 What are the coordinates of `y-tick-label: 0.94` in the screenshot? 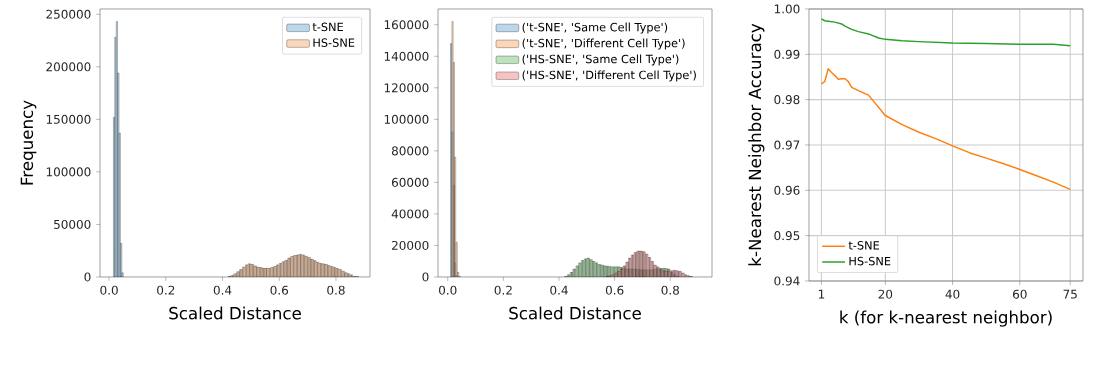 It's located at (787, 281).